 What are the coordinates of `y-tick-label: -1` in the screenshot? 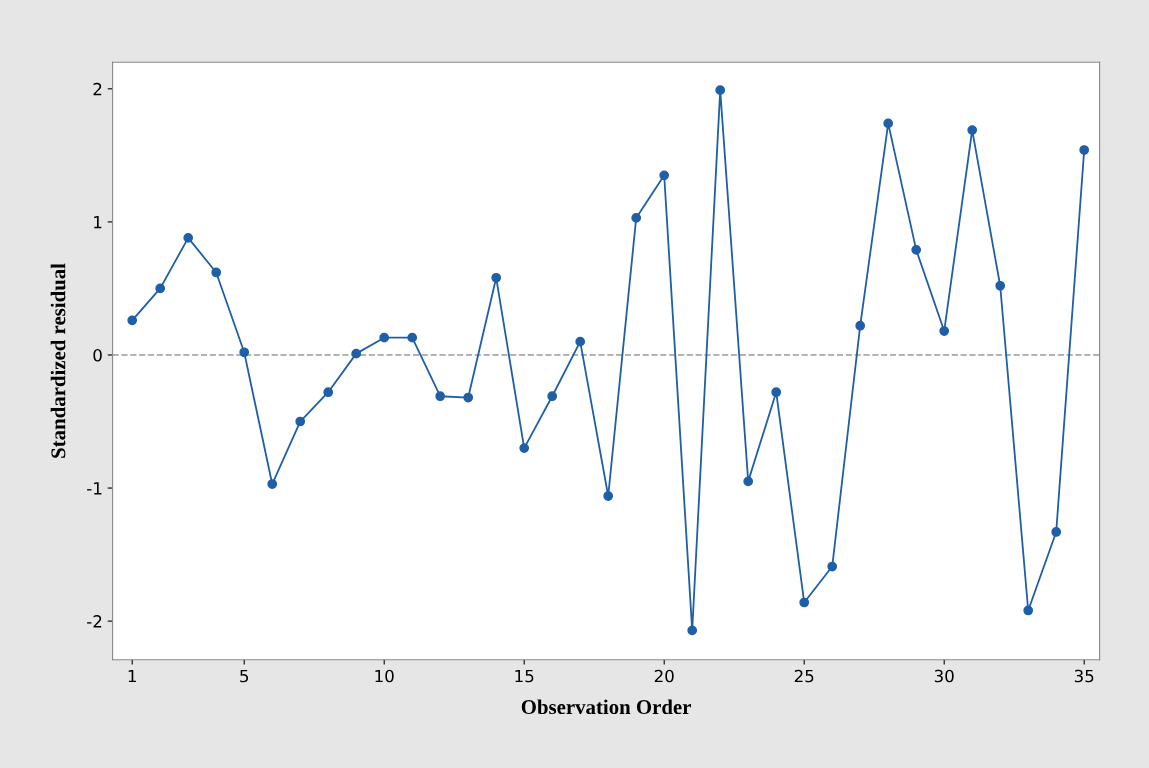 It's located at (94, 488).